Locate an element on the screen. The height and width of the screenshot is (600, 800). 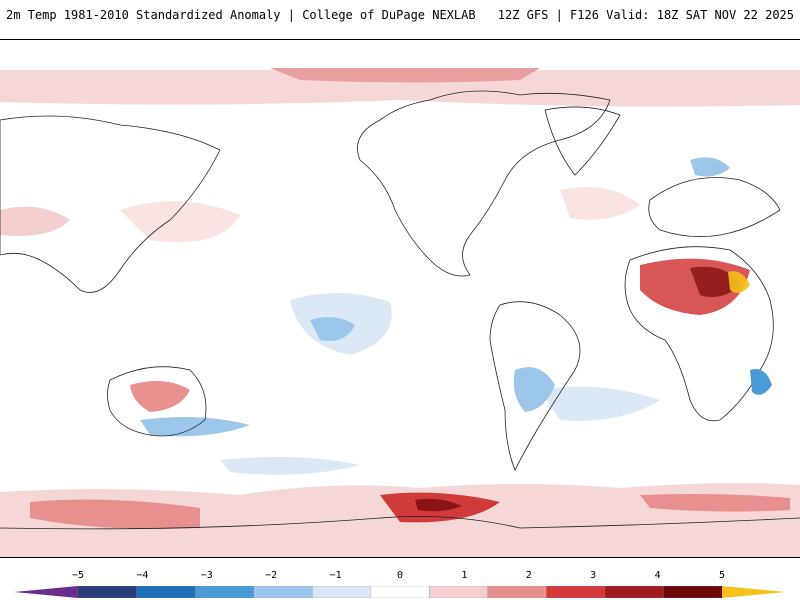
colorbar-tick-label: 3 is located at coordinates (593, 575).